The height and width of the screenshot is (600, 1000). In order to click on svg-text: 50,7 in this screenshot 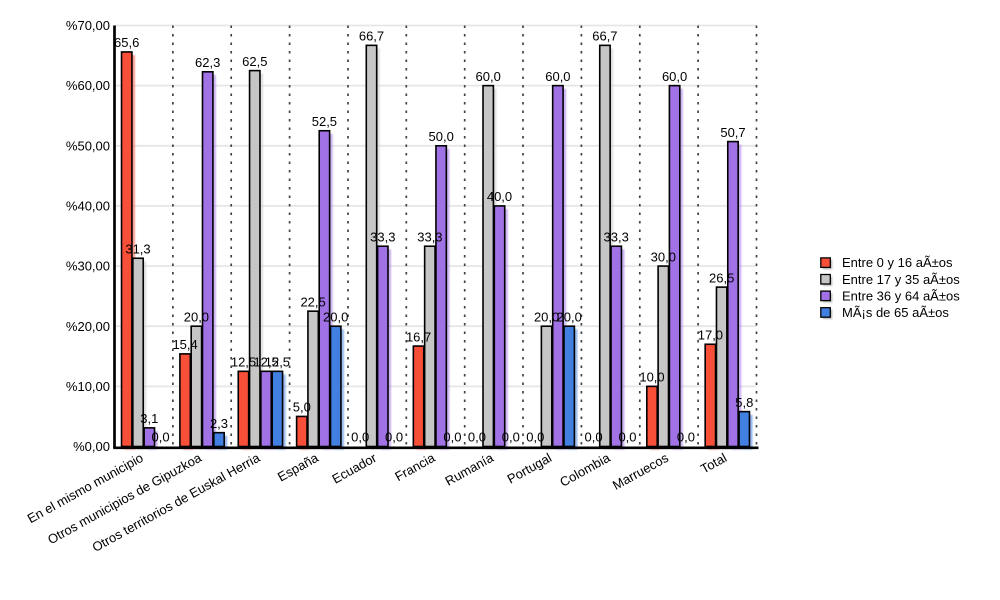, I will do `click(732, 132)`.